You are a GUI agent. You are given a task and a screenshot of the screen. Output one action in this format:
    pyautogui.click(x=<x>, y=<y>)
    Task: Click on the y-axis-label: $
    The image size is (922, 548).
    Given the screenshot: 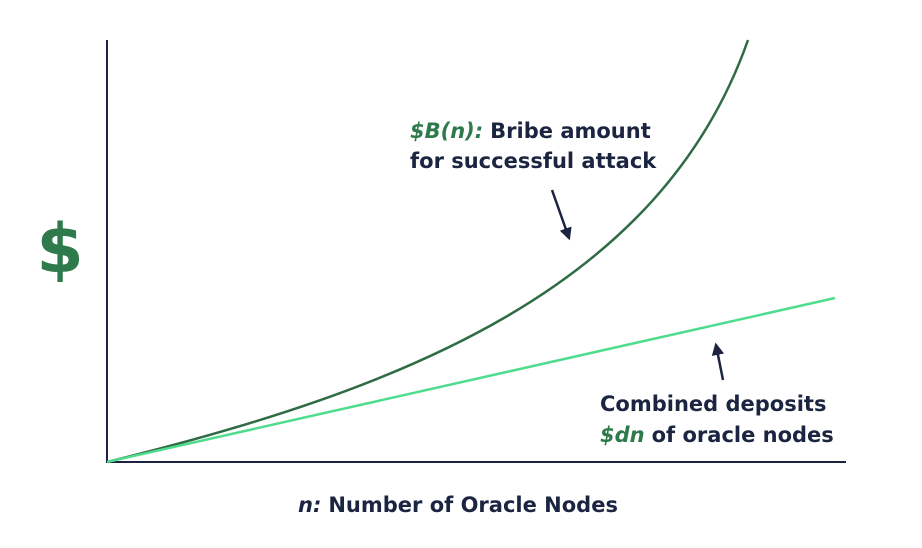 What is the action you would take?
    pyautogui.click(x=59, y=249)
    